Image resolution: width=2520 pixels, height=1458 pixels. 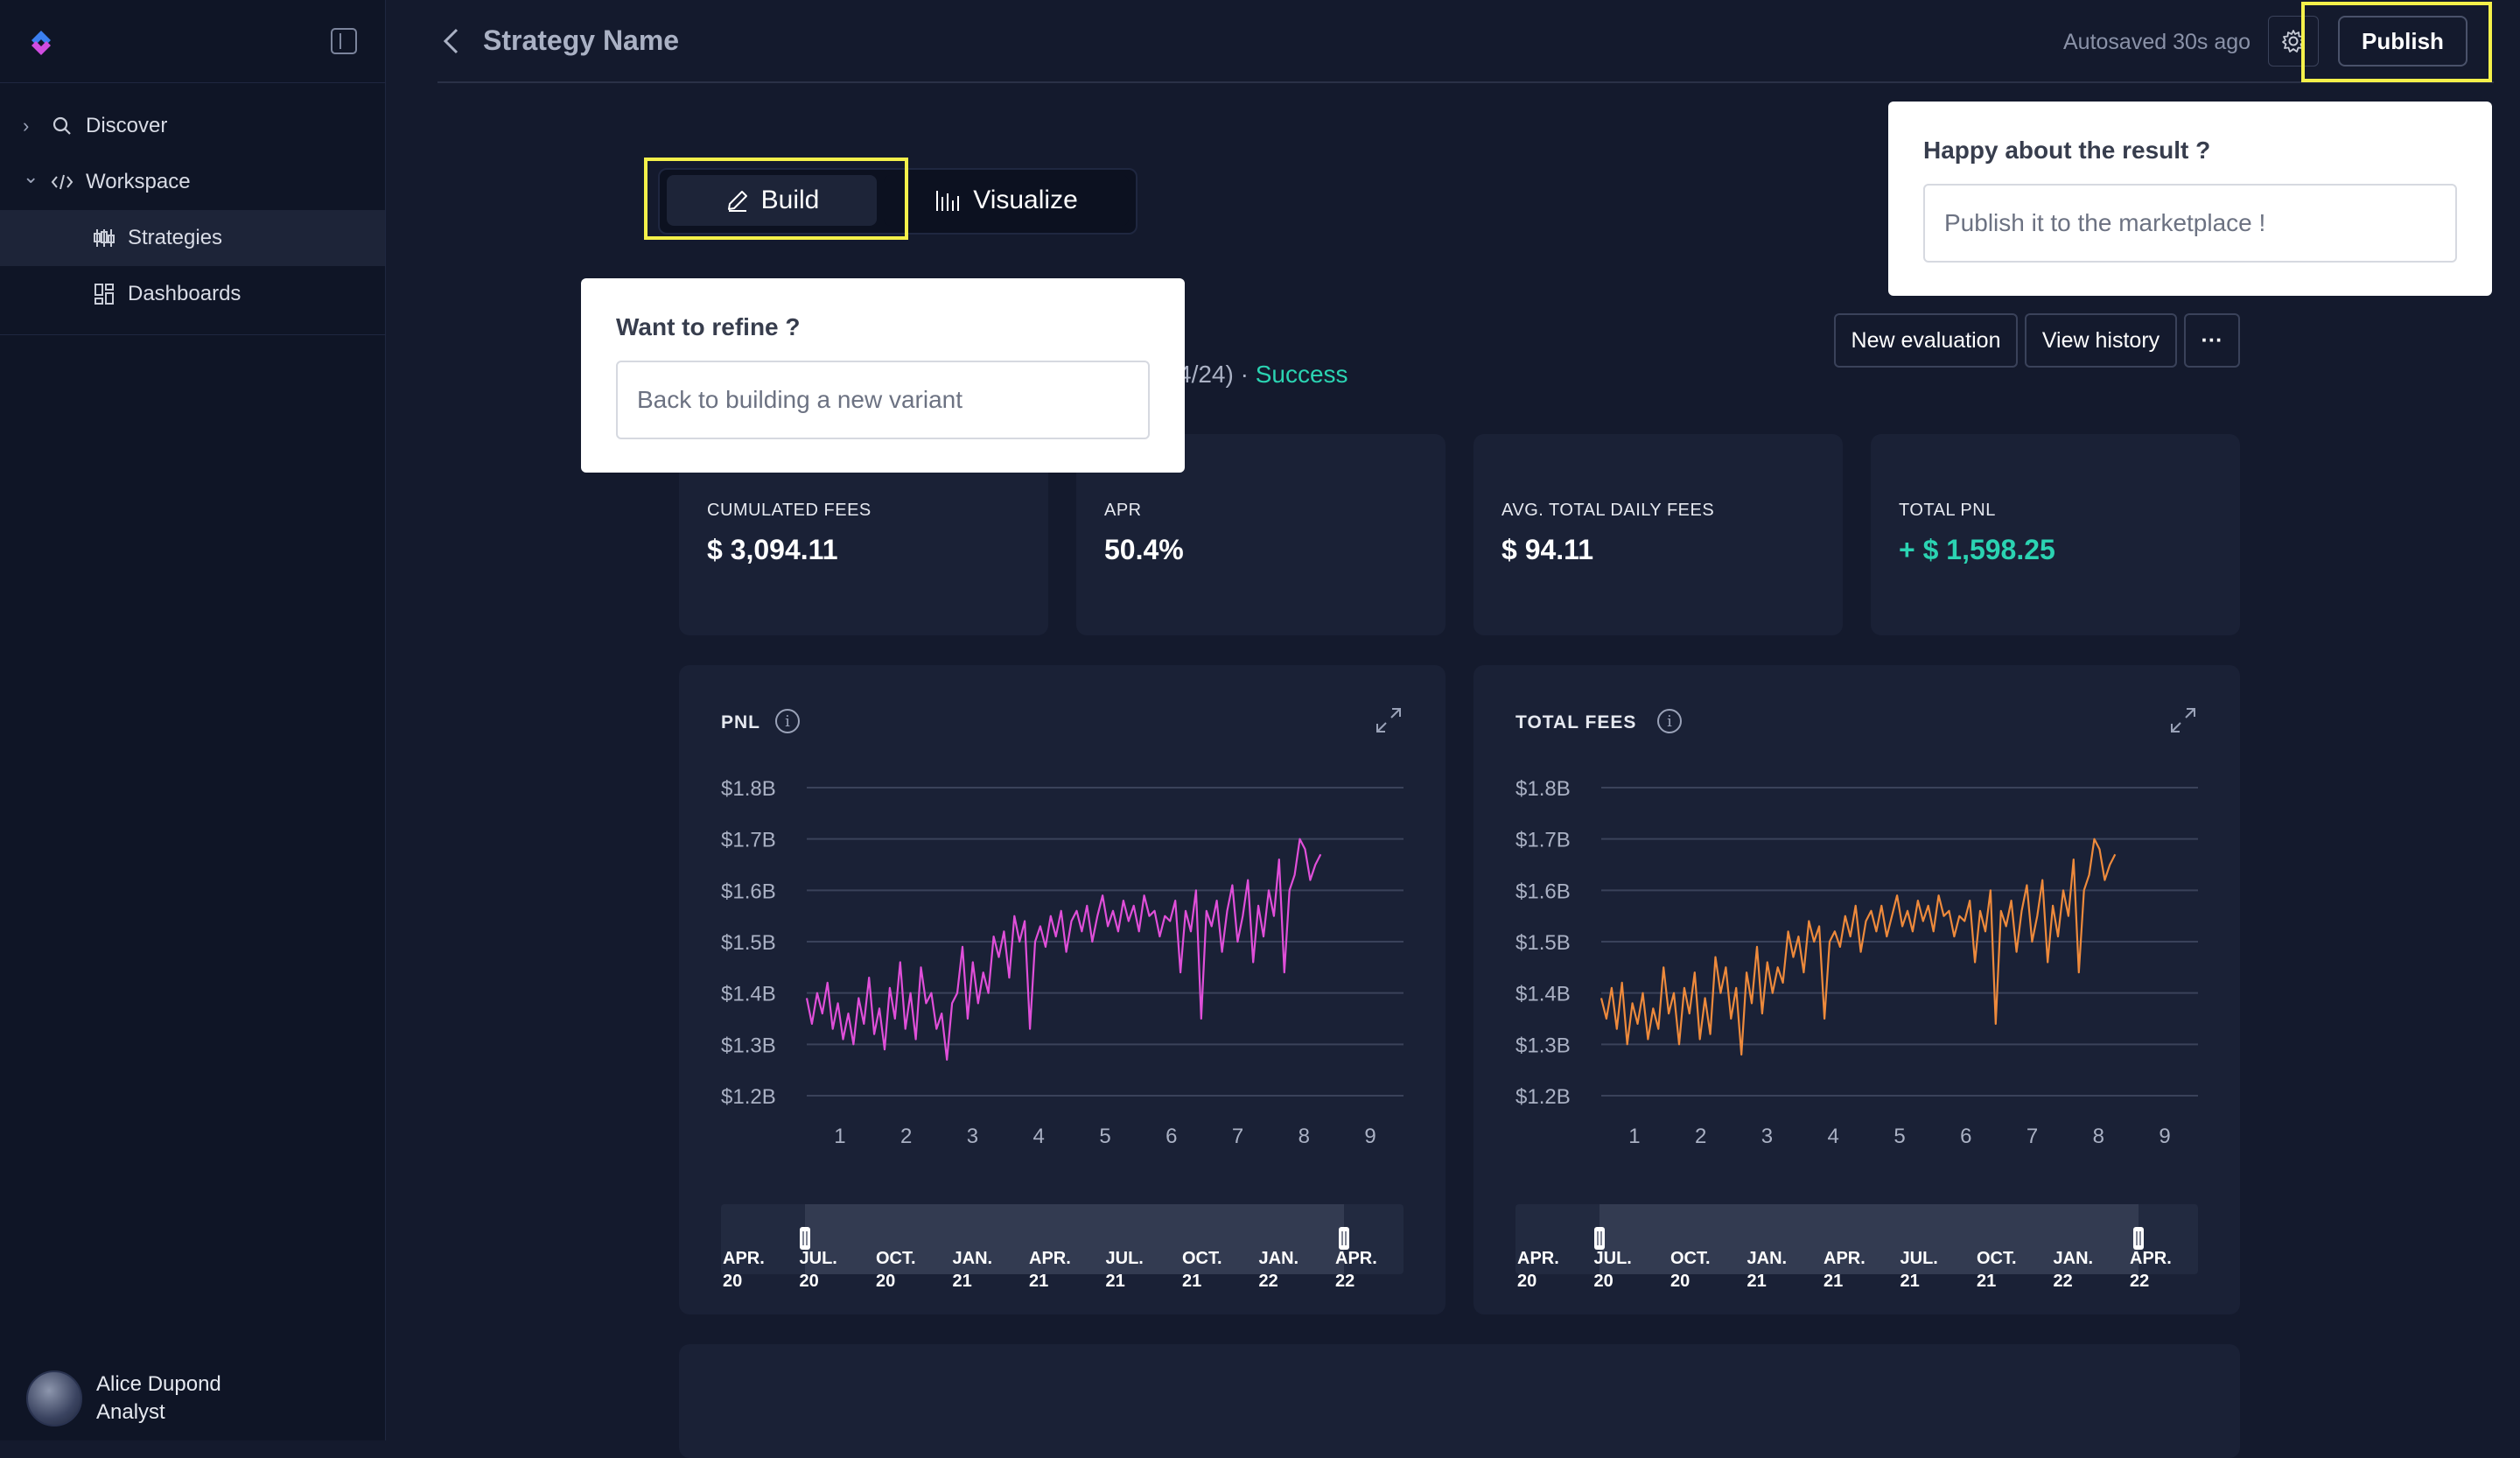 What do you see at coordinates (192, 238) in the screenshot?
I see `sidebar-item-strategies: Strategies` at bounding box center [192, 238].